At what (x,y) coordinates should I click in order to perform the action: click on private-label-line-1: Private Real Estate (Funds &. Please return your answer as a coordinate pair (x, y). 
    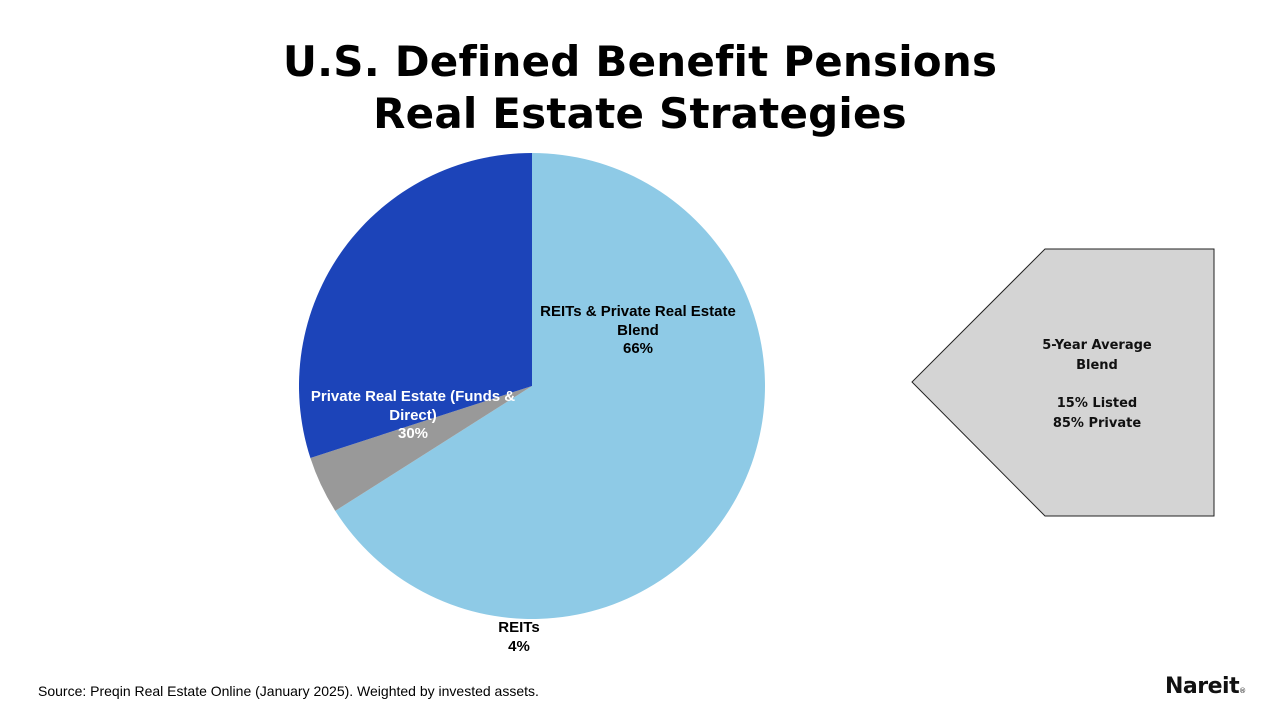
    Looking at the image, I should click on (413, 396).